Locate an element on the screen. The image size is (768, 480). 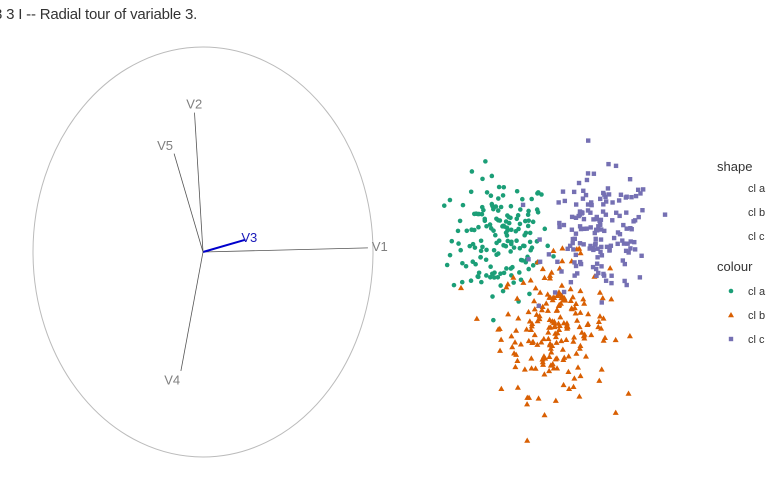
series-cl-b is located at coordinates (545, 344).